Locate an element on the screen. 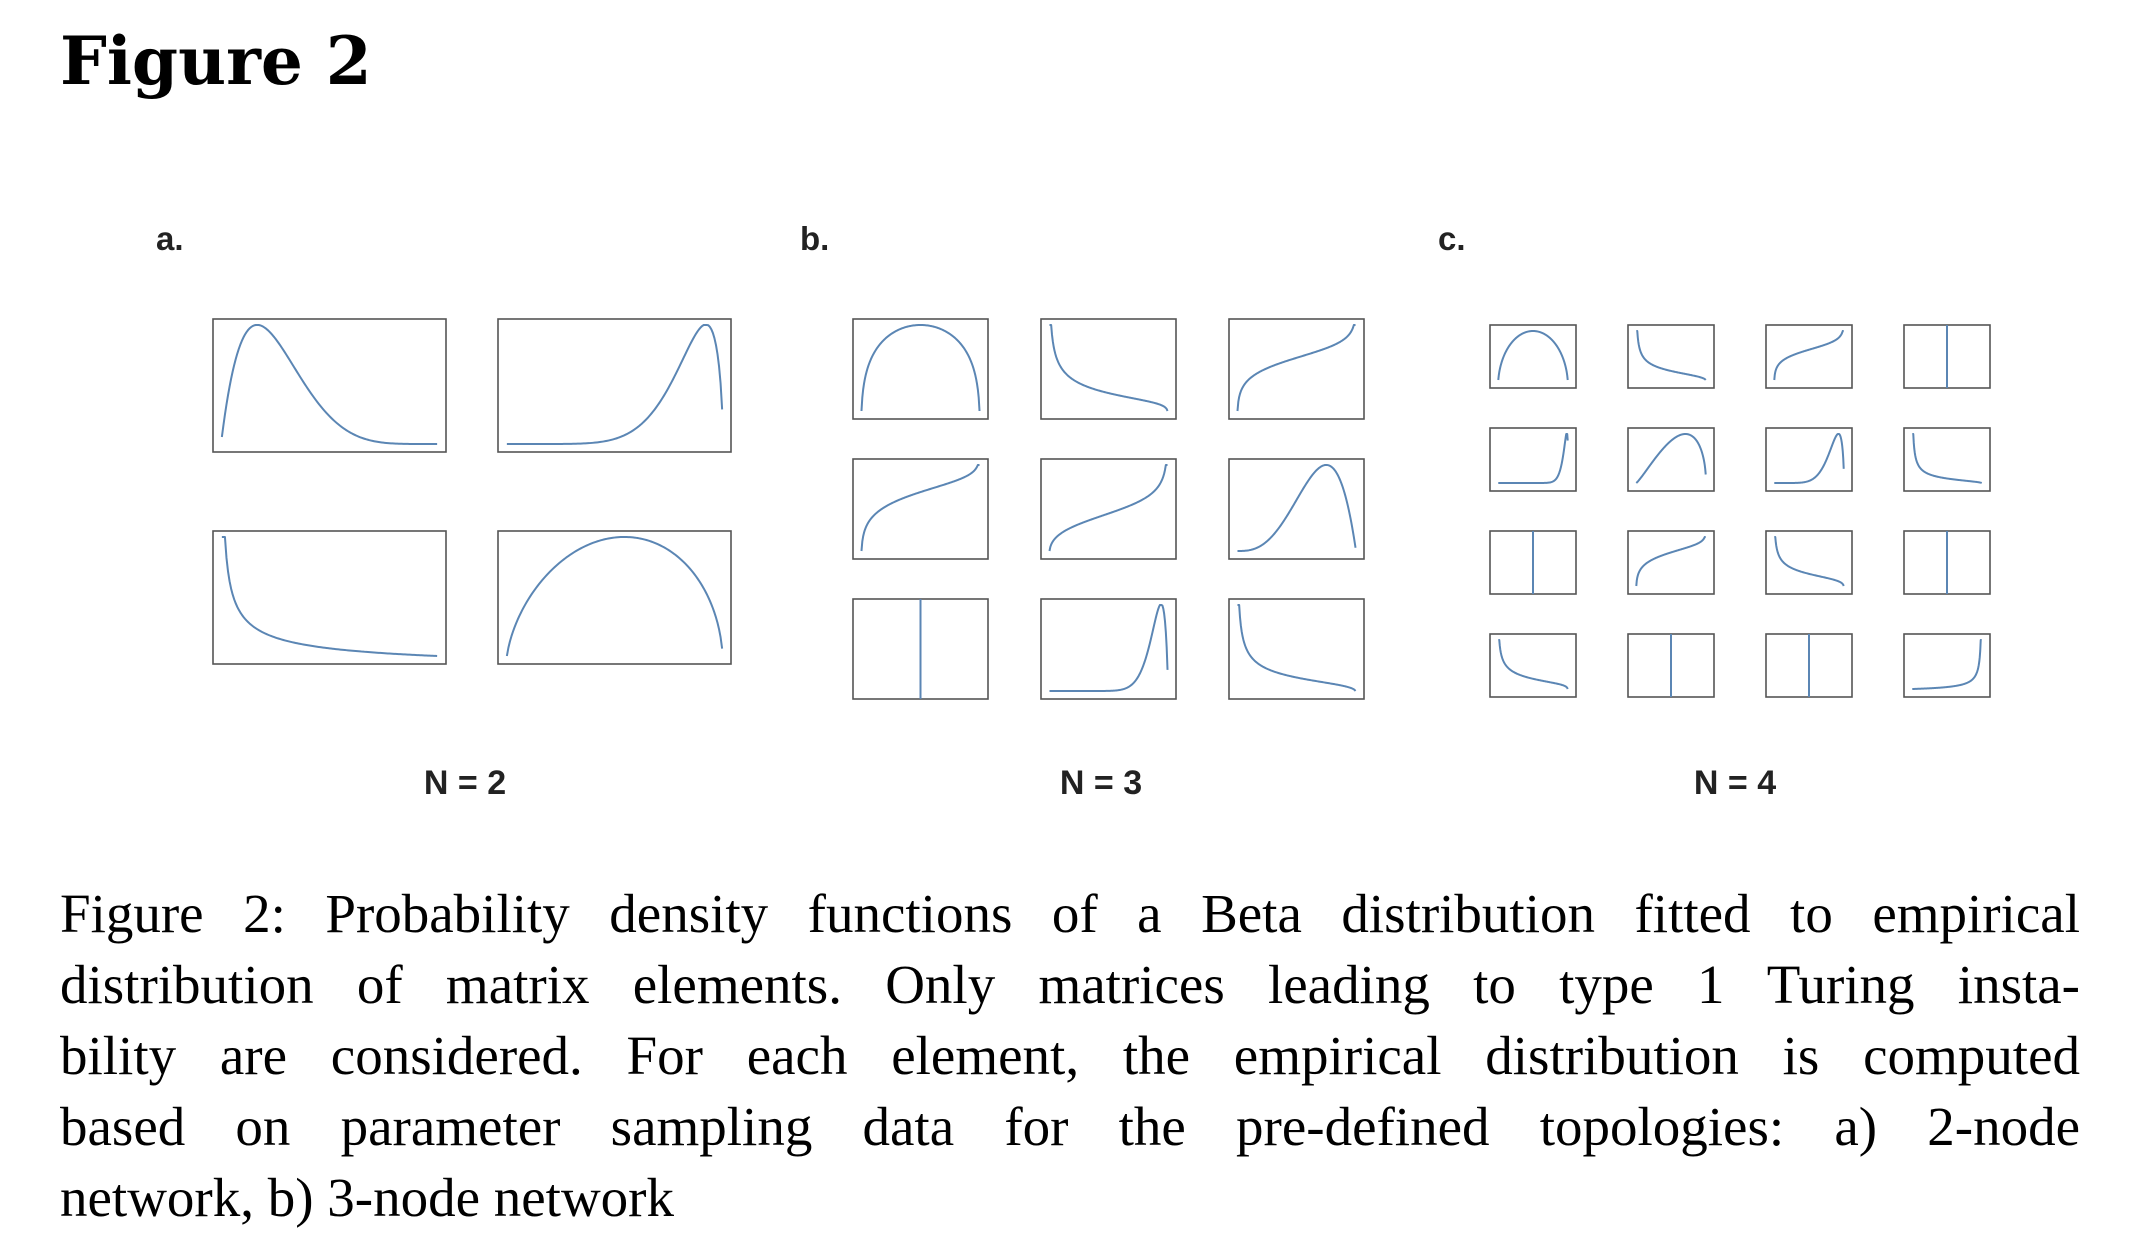 The width and height of the screenshot is (2137, 1256). panel-c-n-label: N = 4 is located at coordinates (1735, 783).